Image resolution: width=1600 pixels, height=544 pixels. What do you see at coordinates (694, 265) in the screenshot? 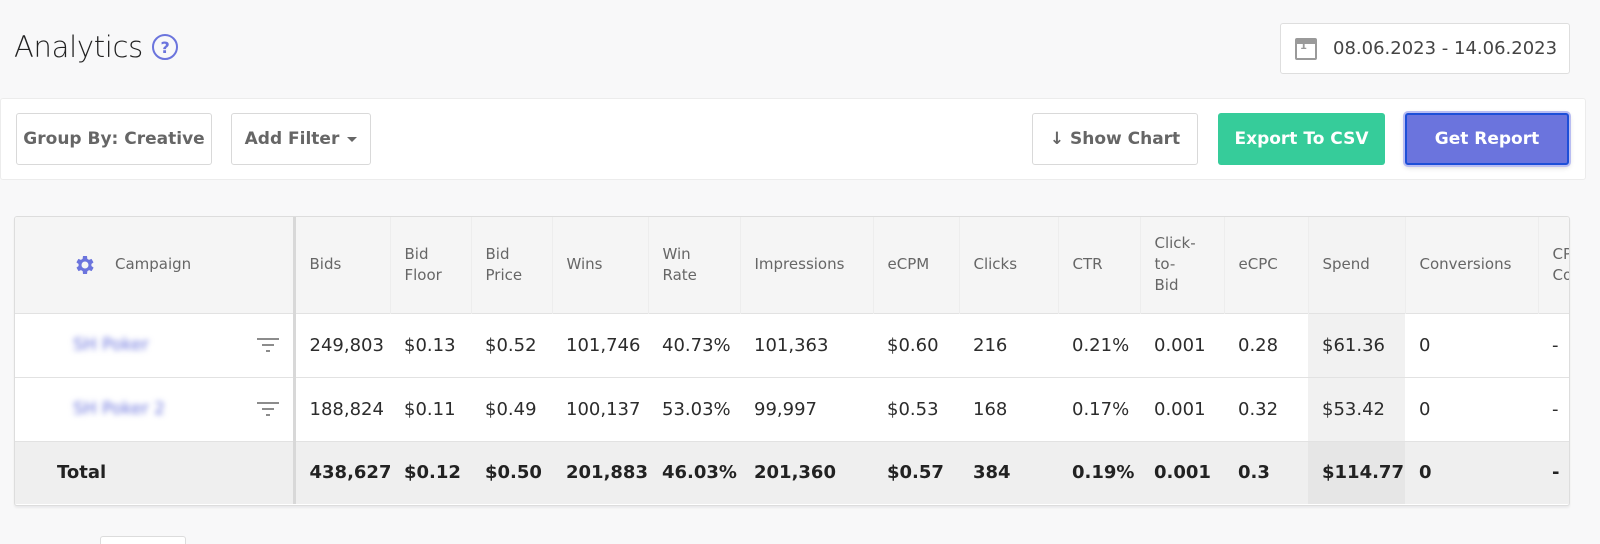
I see `column-header-win-rate: Win Rate` at bounding box center [694, 265].